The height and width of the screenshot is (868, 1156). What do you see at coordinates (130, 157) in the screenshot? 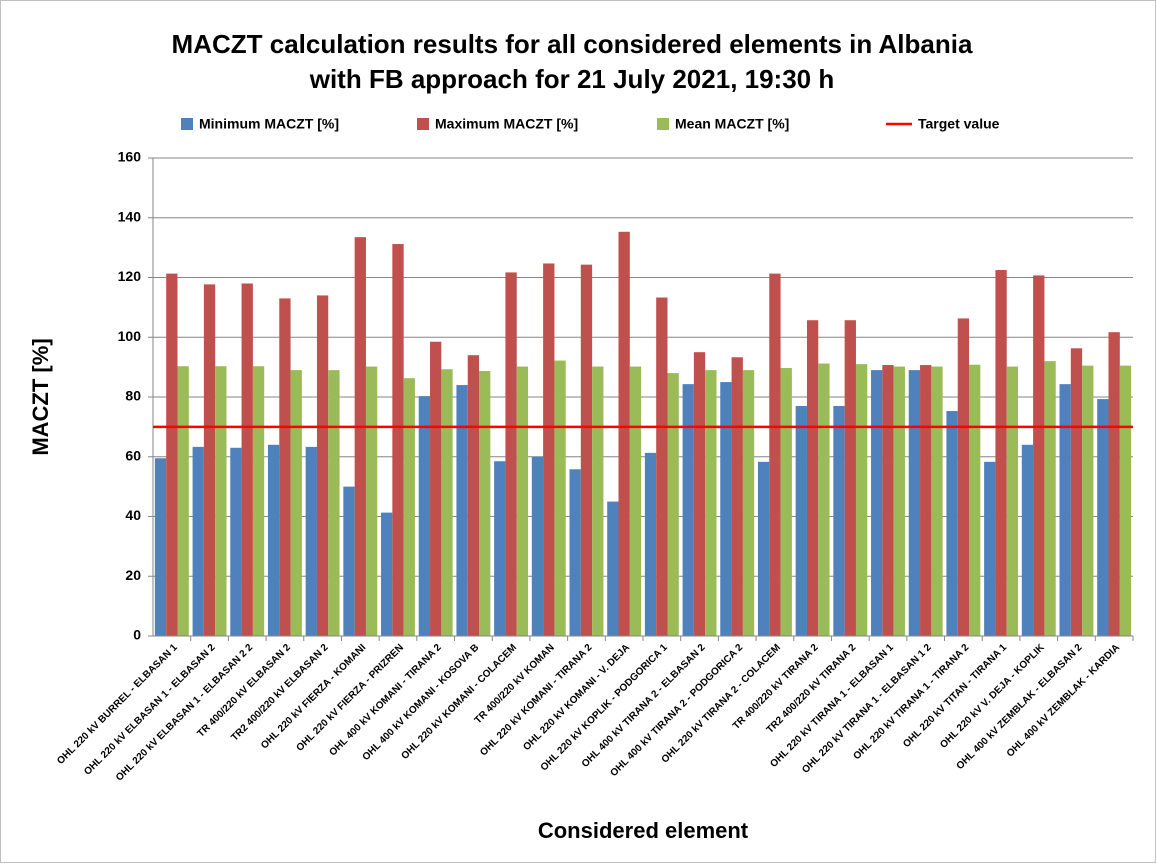
I see `y-tick-label: 160` at bounding box center [130, 157].